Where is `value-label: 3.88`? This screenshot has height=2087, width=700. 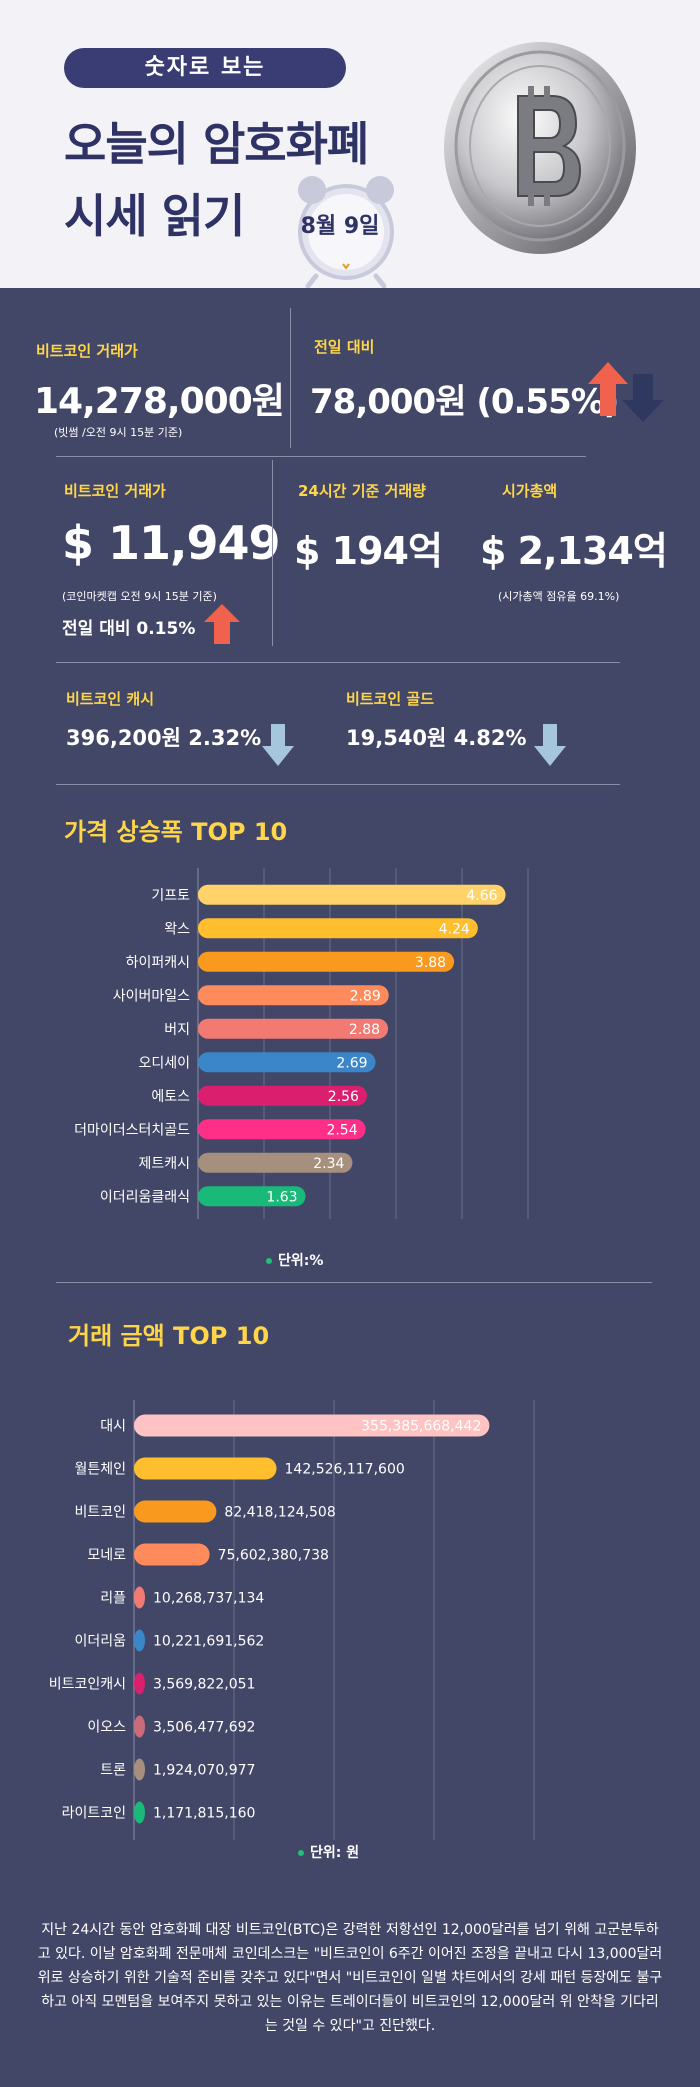 value-label: 3.88 is located at coordinates (430, 963).